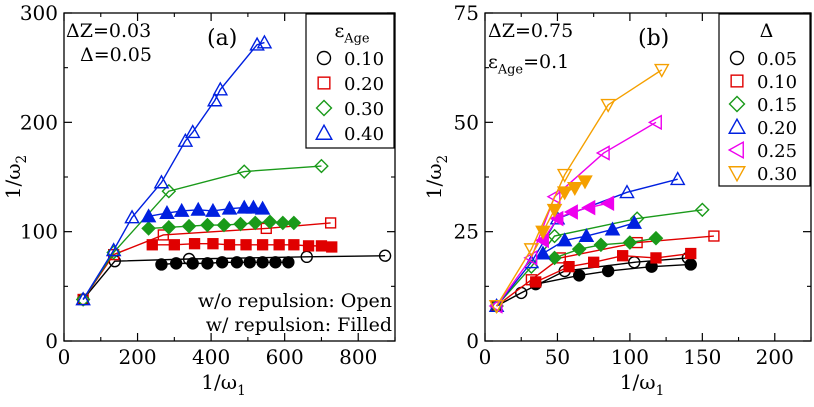  Describe the element at coordinates (225, 263) in the screenshot. I see `series-line-filled` at that location.